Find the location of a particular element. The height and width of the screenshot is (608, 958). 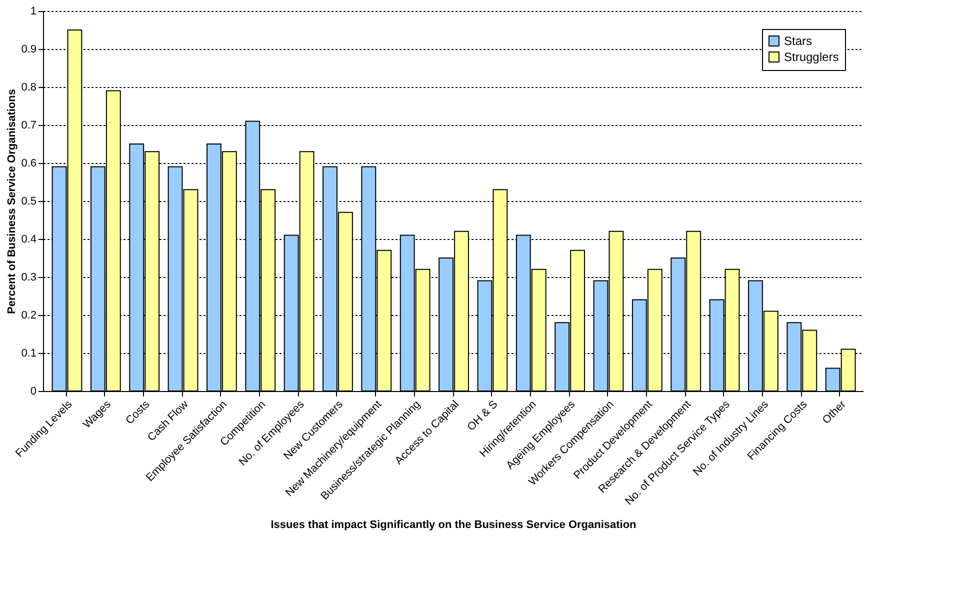

y-tick-label: 0.1 is located at coordinates (28, 354).